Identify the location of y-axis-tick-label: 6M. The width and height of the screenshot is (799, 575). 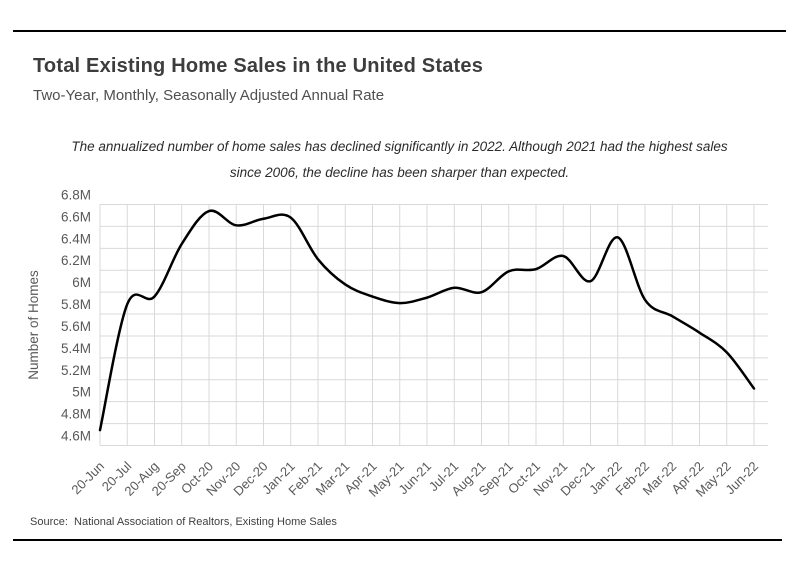
(81, 282).